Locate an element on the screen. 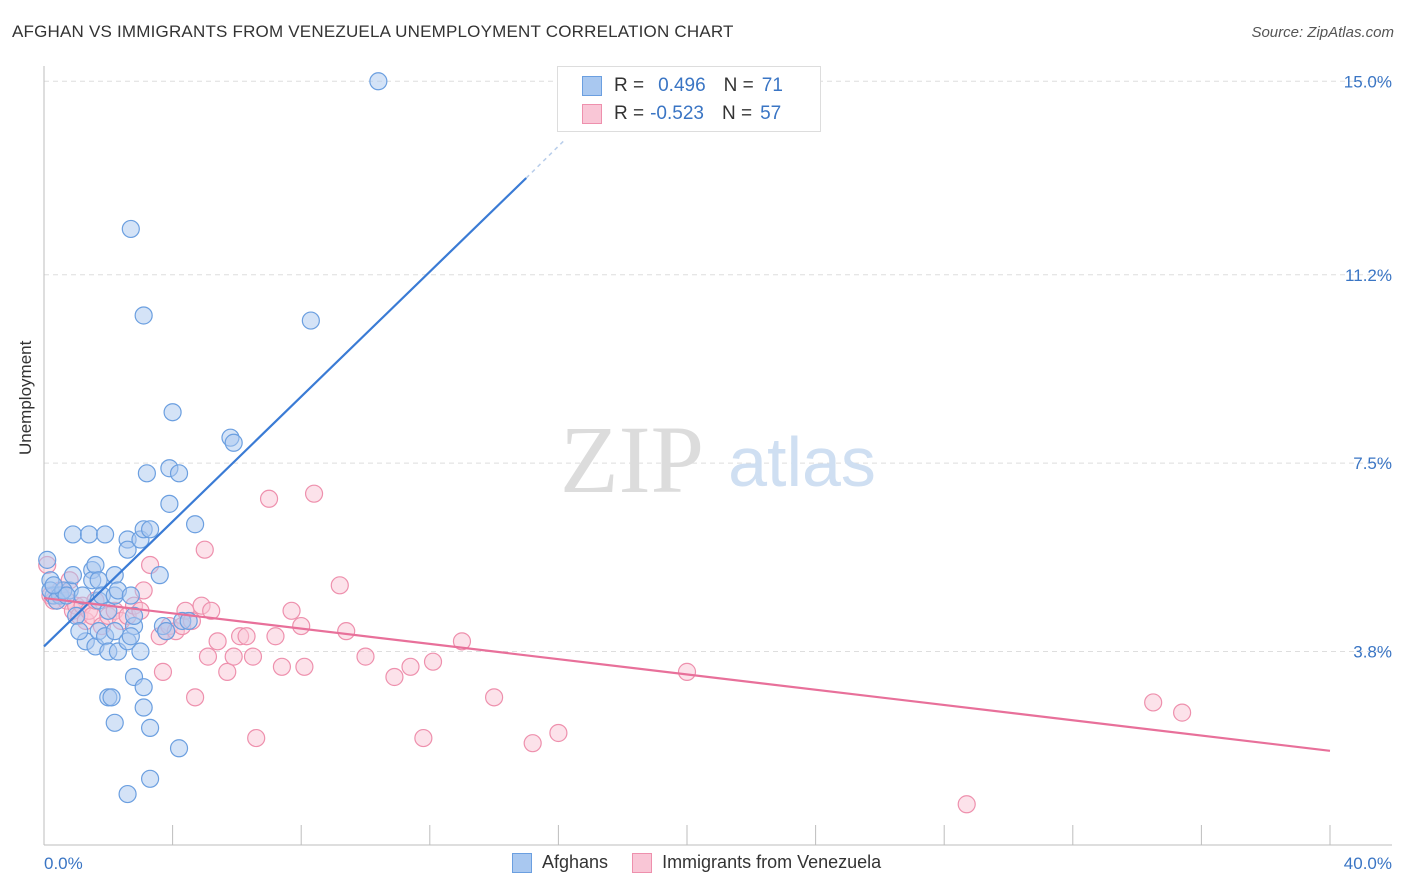 The image size is (1406, 892). watermark: ZIP atlas is located at coordinates (718, 459).